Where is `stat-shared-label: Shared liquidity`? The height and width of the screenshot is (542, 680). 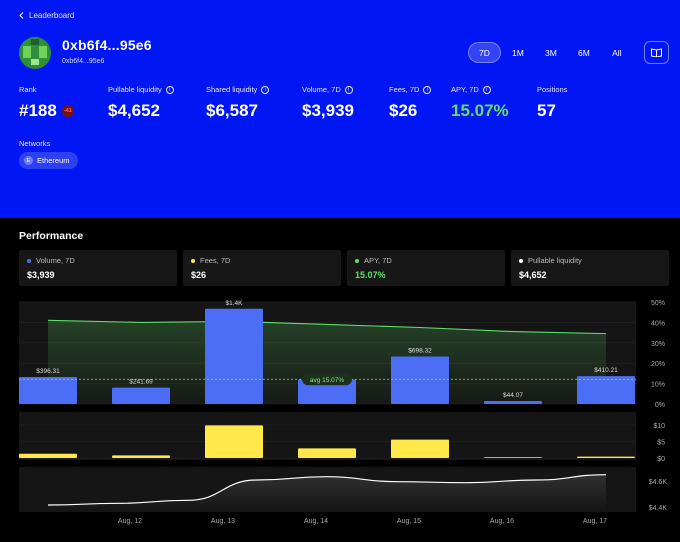 stat-shared-label: Shared liquidity is located at coordinates (232, 89).